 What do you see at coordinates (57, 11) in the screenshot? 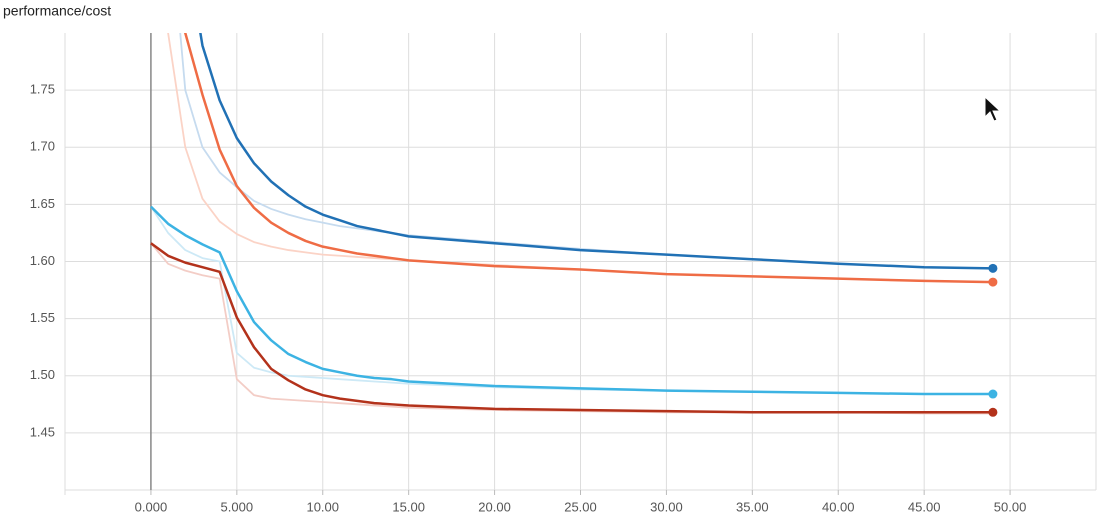
I see `chart-title: performance/cost` at bounding box center [57, 11].